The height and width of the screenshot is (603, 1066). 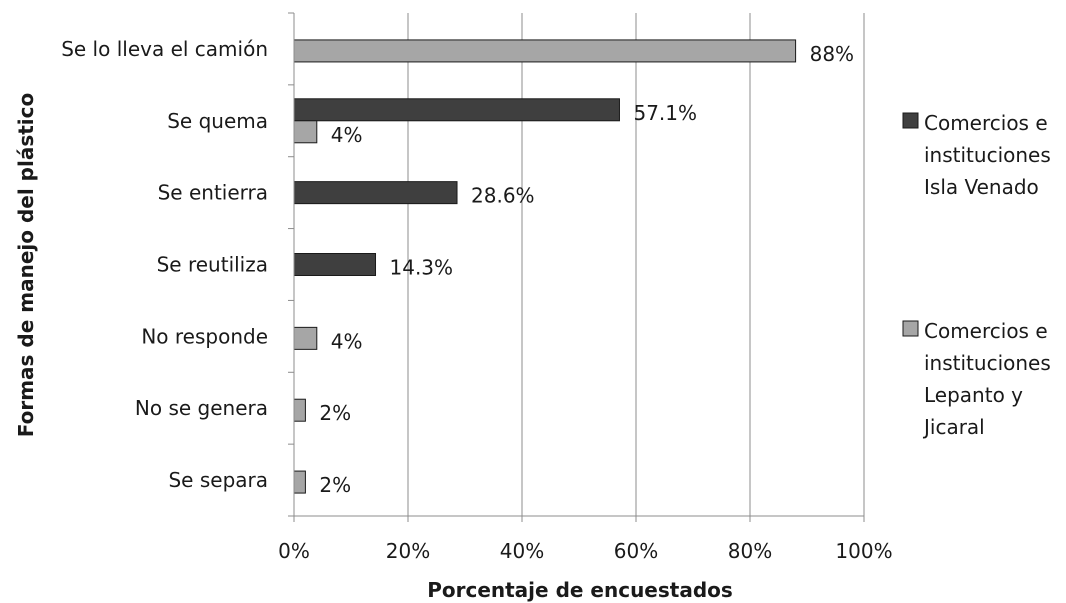 I want to click on category-label: Se entierra, so click(x=213, y=193).